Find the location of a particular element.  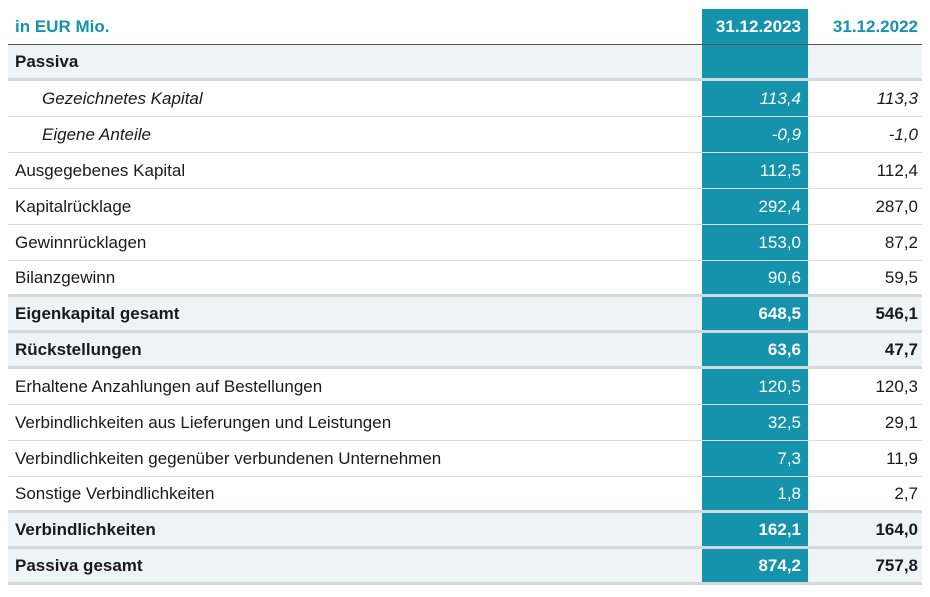

table-header: in EUR Mio. 31.12.2023 31.12.2022 is located at coordinates (465, 27).